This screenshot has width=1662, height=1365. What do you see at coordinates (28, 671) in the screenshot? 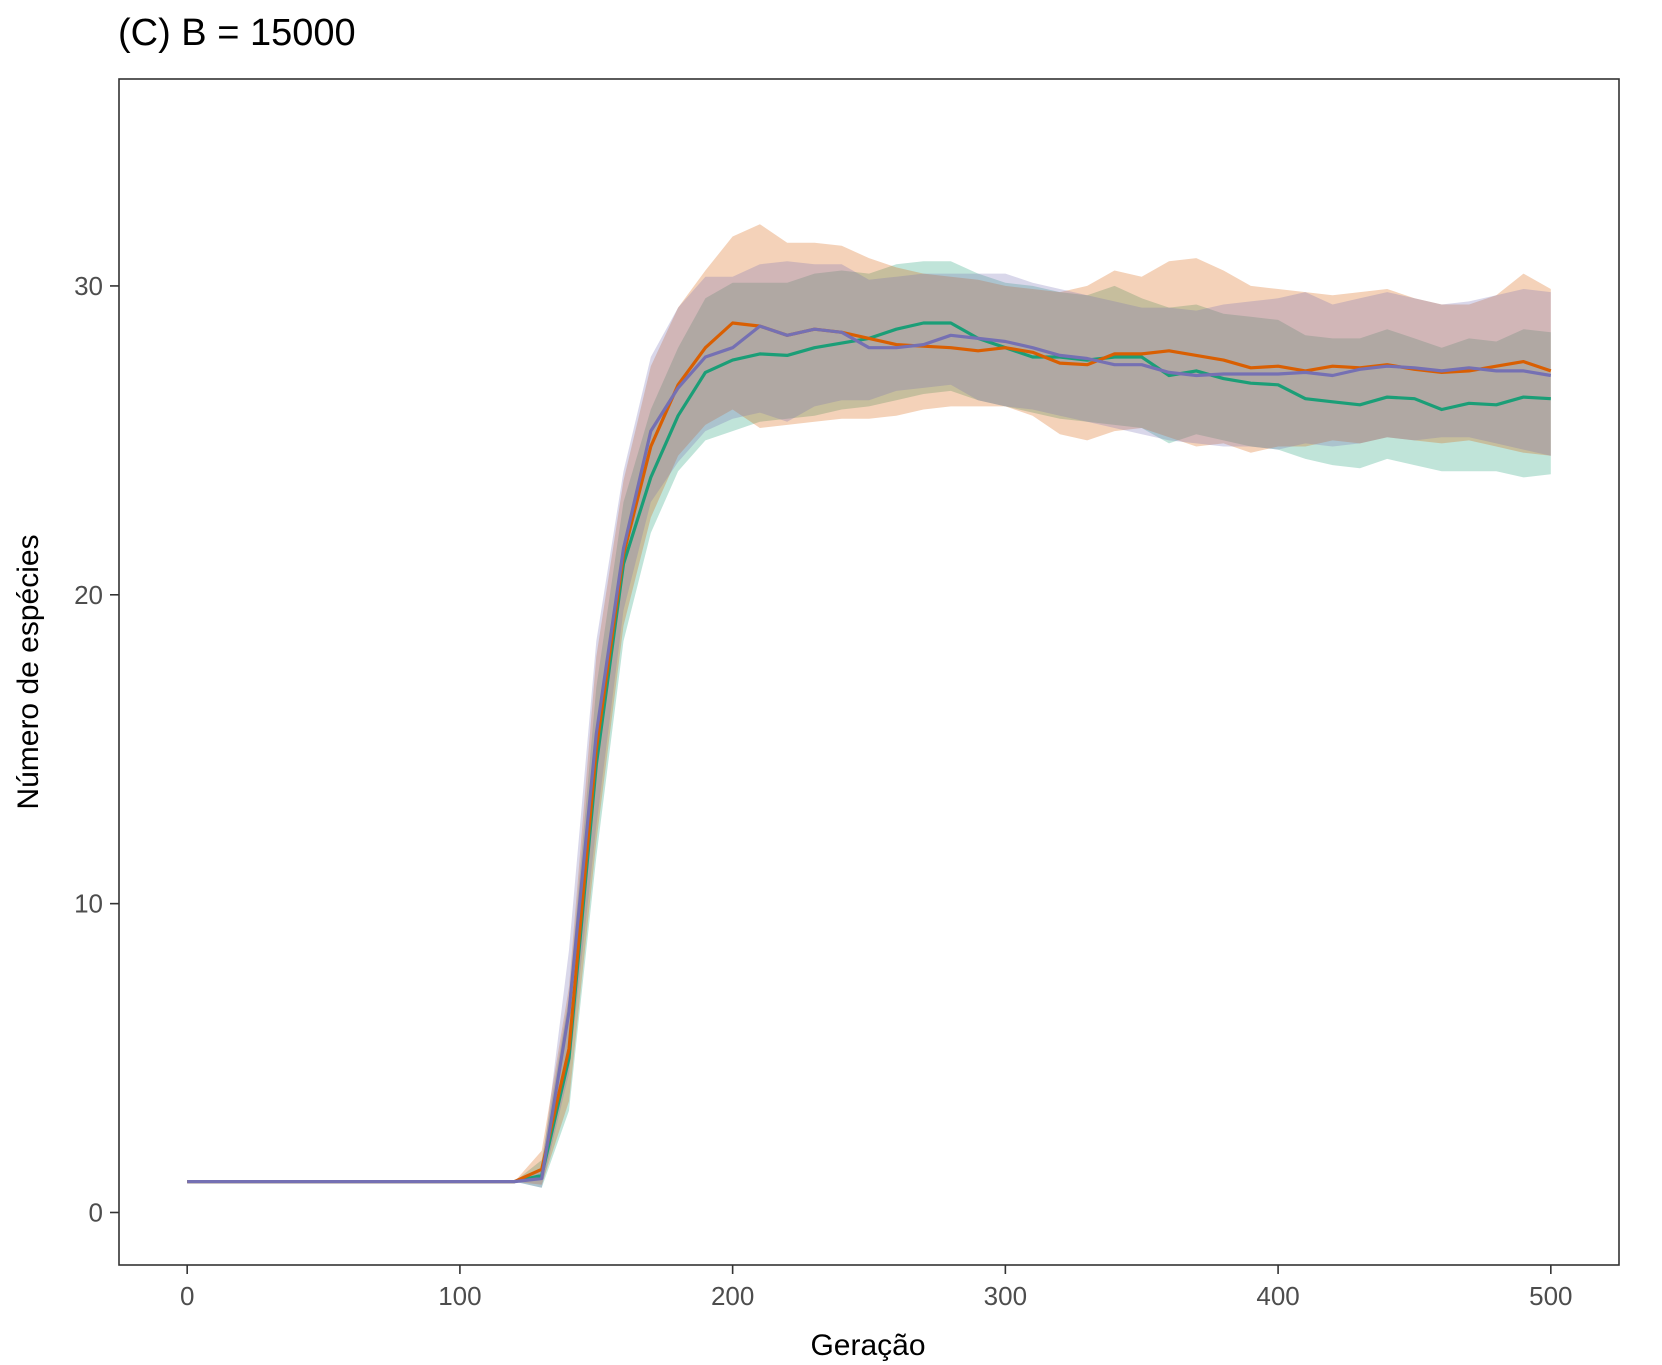
I see `y-axis-title: Número de espécies` at bounding box center [28, 671].